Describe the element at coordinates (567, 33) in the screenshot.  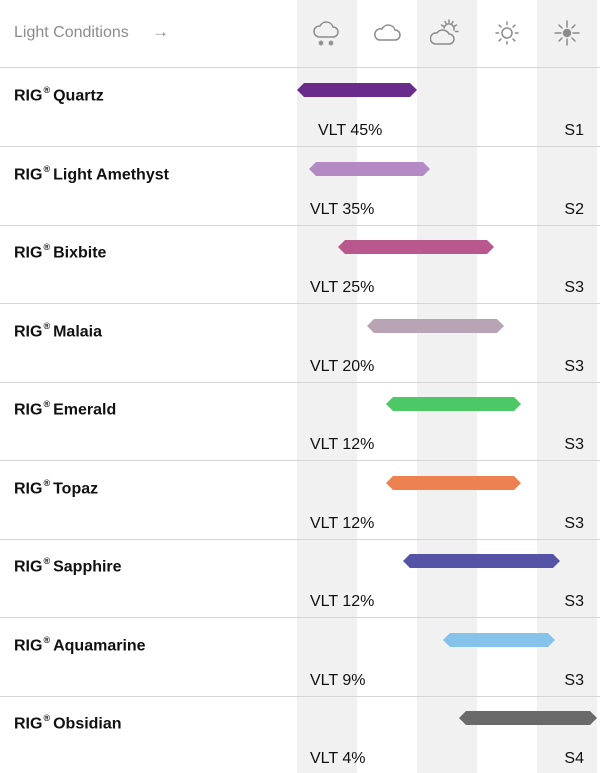
I see `bright-sun-icon` at that location.